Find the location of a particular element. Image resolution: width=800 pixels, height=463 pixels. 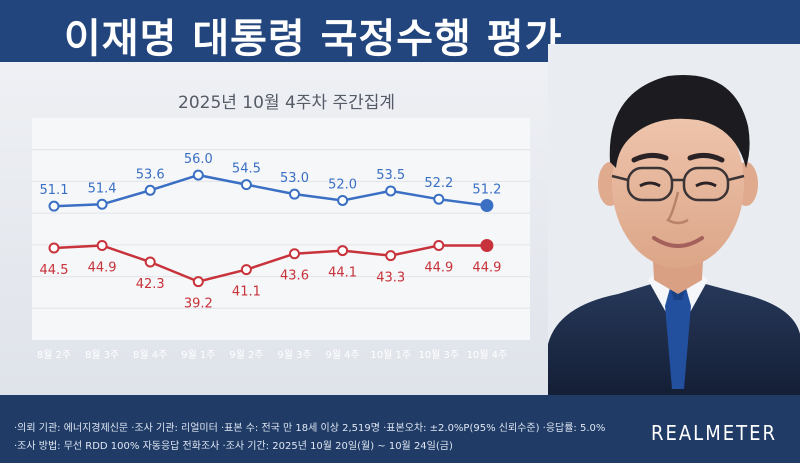

series-0-label-9: 51.2 is located at coordinates (486, 190).